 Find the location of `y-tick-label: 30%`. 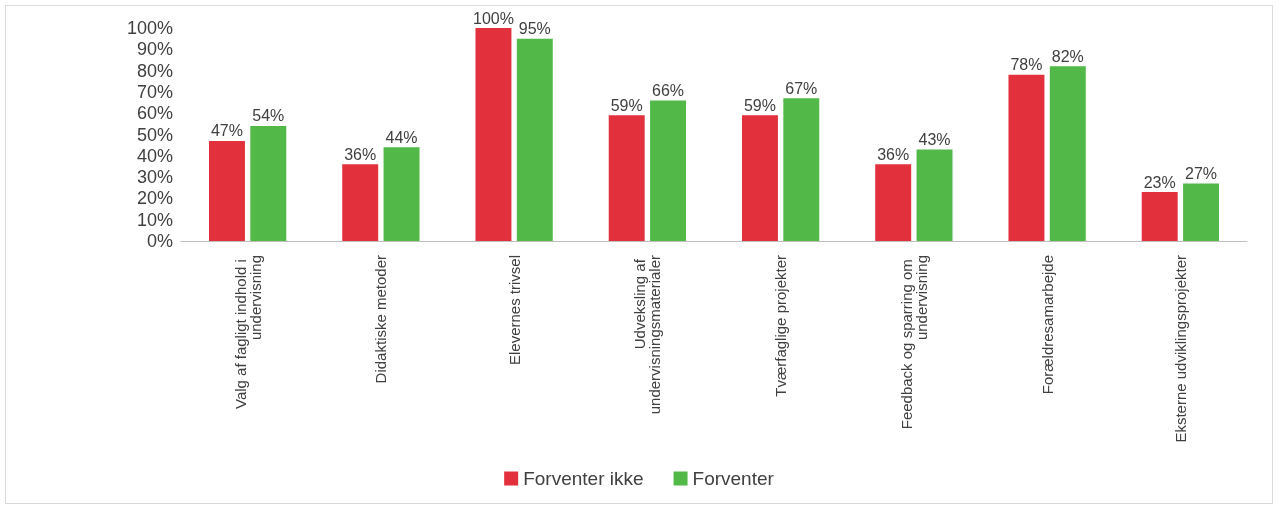

y-tick-label: 30% is located at coordinates (154, 177).